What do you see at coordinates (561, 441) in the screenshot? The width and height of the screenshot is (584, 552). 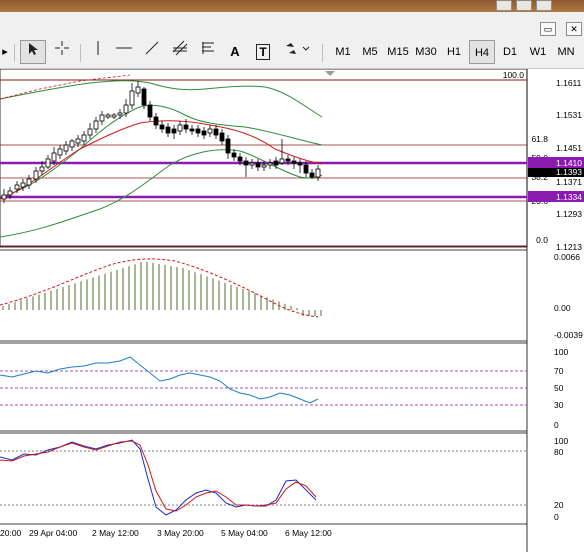 I see `stoch-label: 100` at bounding box center [561, 441].